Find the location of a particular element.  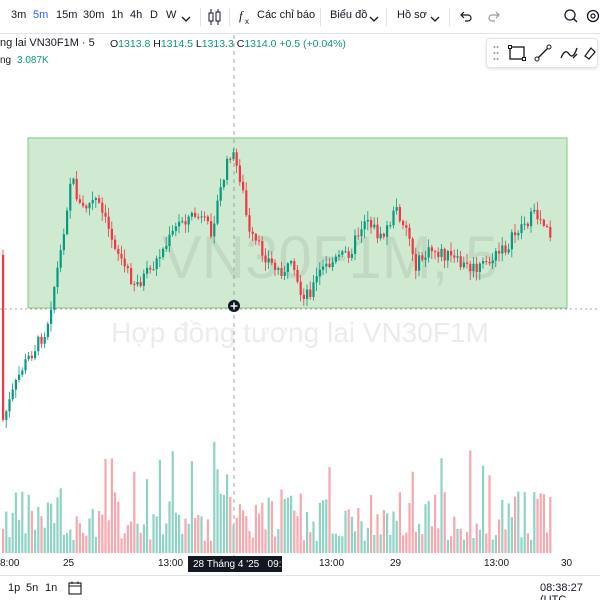

interval-30m: 30m is located at coordinates (94, 15).